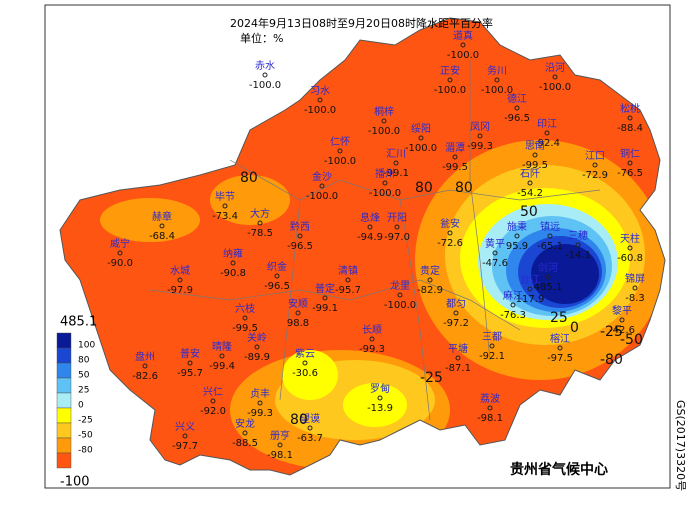  I want to click on station-value: -96.5, so click(300, 246).